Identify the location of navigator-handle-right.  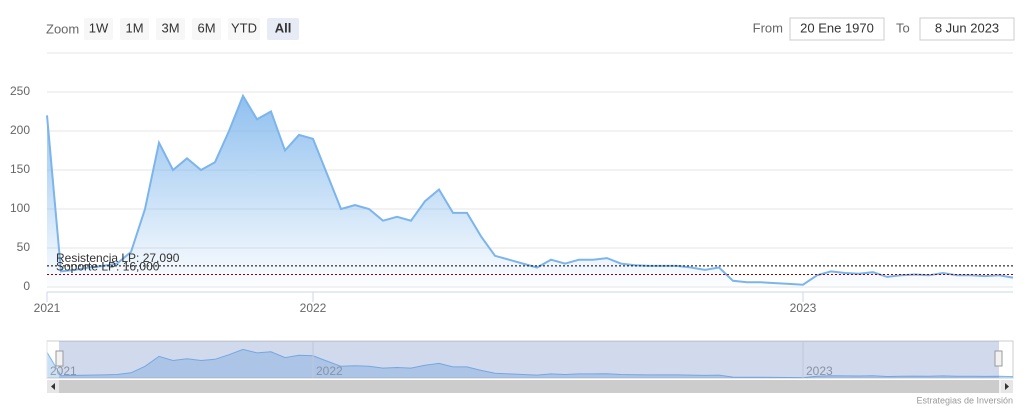
(998, 358).